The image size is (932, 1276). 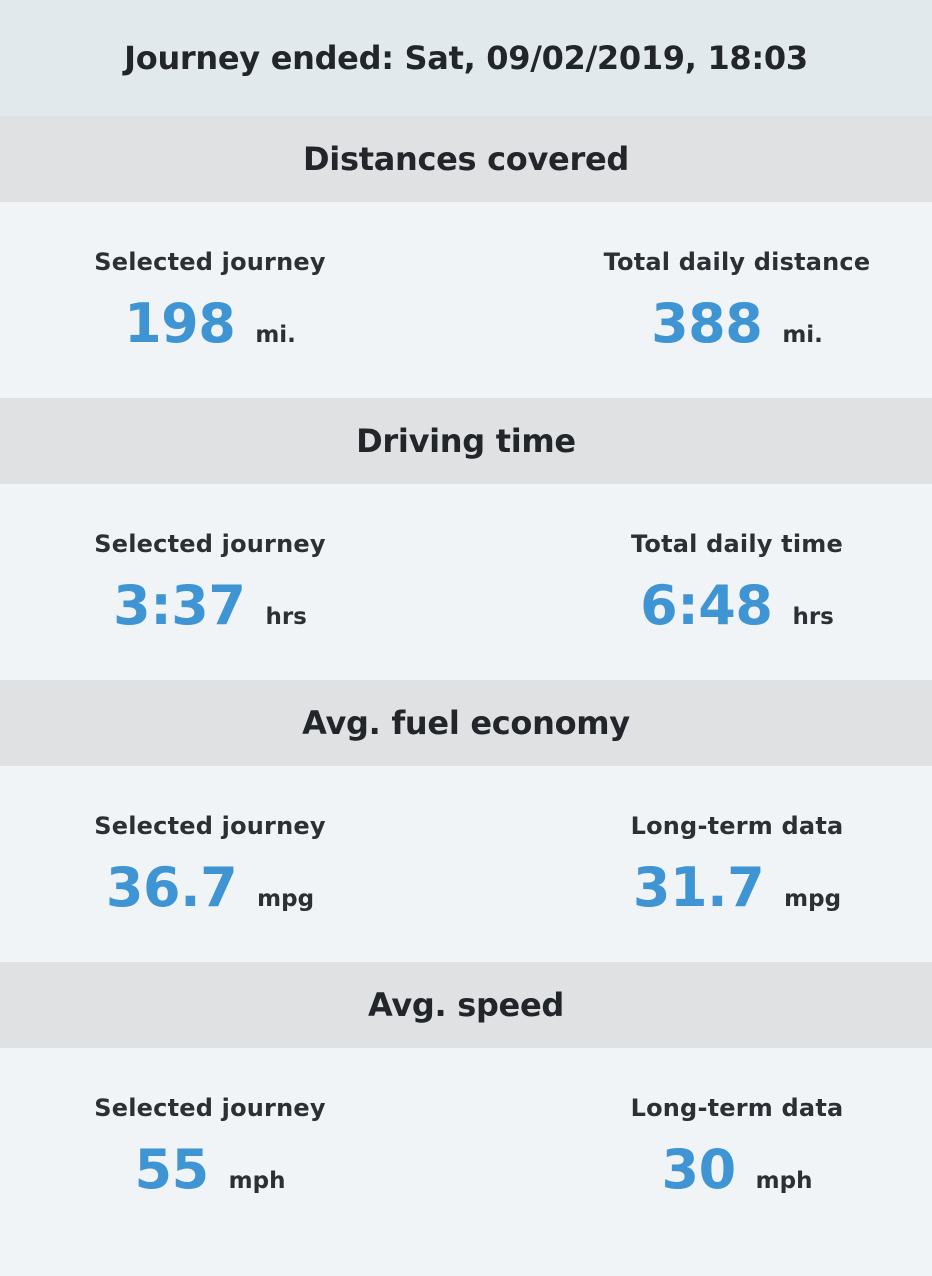 What do you see at coordinates (466, 1260) in the screenshot?
I see `bottom-padding` at bounding box center [466, 1260].